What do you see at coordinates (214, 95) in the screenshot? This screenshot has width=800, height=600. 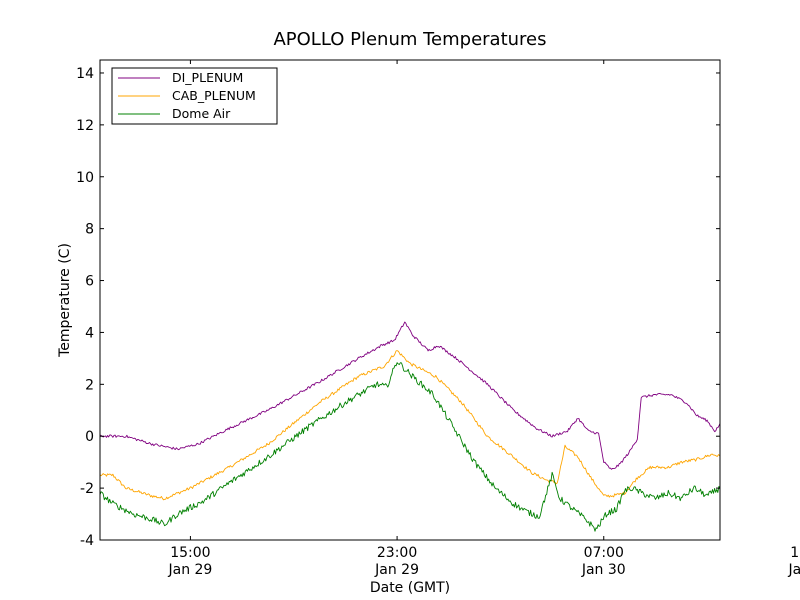 I see `legend-label: CAB_PLENUM` at bounding box center [214, 95].